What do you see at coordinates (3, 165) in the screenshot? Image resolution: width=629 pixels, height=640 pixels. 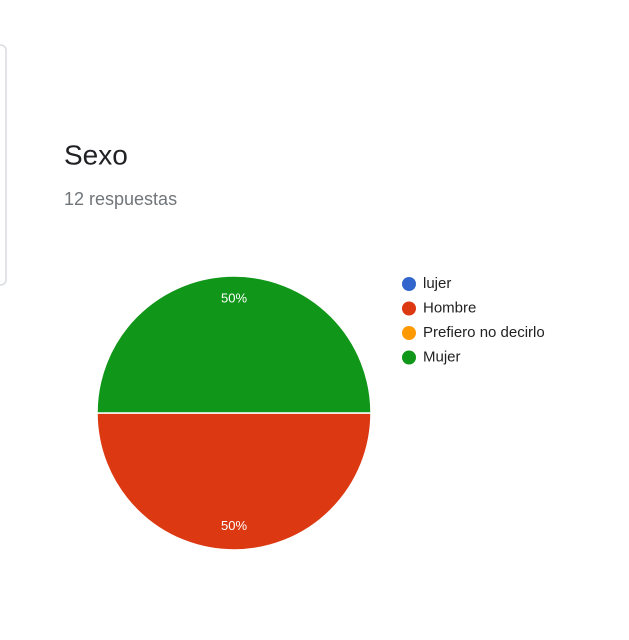 I see `card-edge` at bounding box center [3, 165].